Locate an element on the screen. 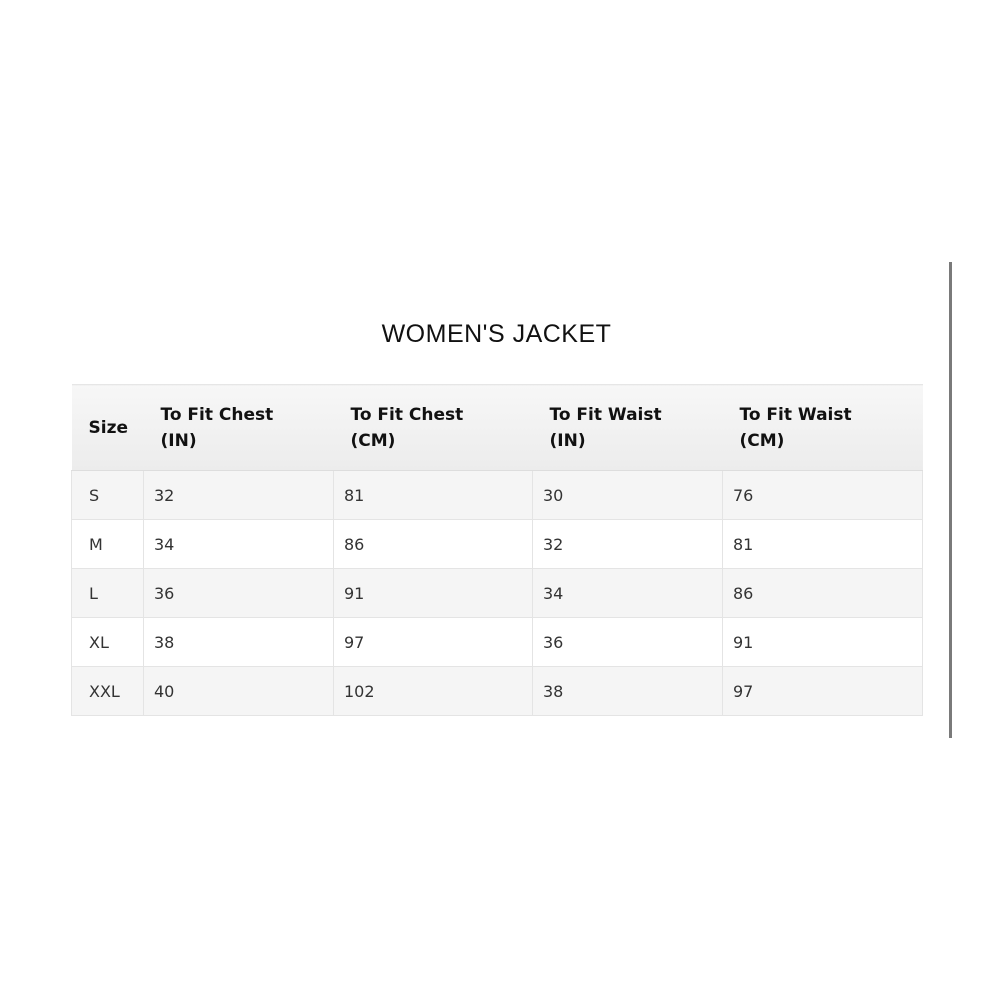 The image size is (1000, 1000). page-title: WOMEN'S JACKET is located at coordinates (496, 334).